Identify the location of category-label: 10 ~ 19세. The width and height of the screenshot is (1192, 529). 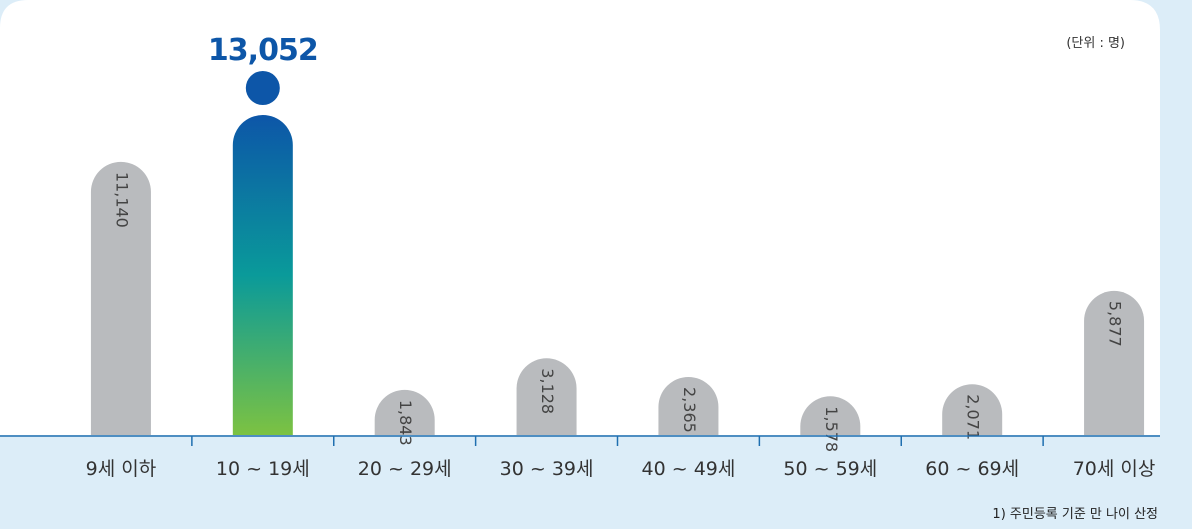
(263, 469).